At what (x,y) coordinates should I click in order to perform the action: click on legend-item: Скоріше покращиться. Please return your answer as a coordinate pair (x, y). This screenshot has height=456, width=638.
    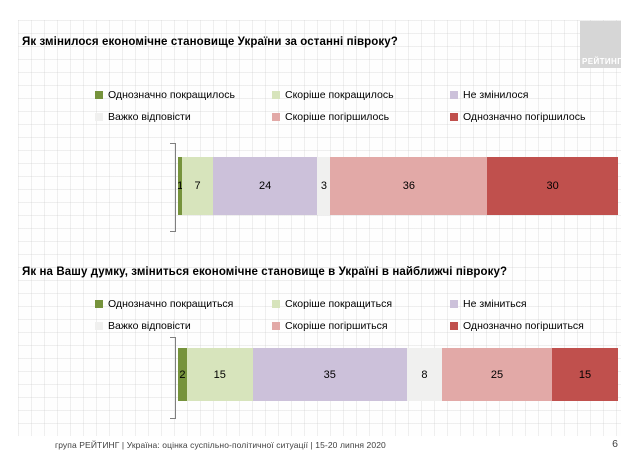
    Looking at the image, I should click on (361, 304).